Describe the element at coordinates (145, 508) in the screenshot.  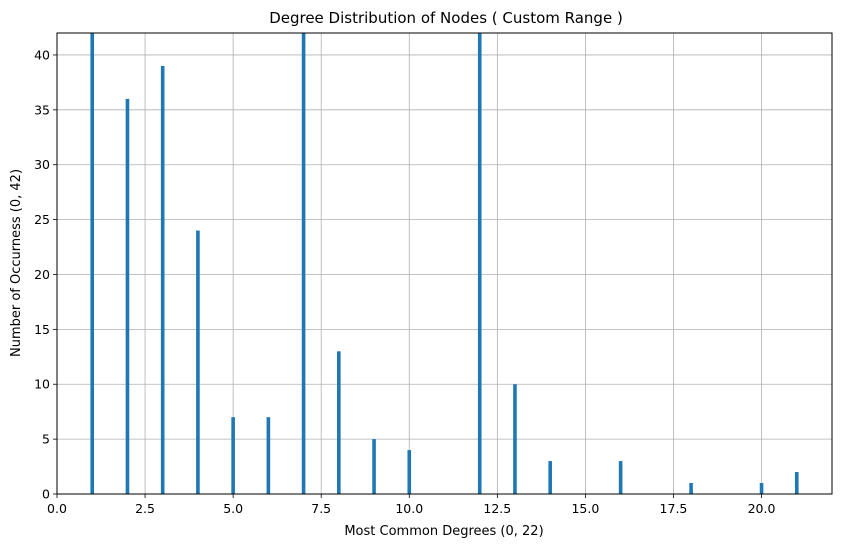
I see `x-tick-label: 2.5` at that location.